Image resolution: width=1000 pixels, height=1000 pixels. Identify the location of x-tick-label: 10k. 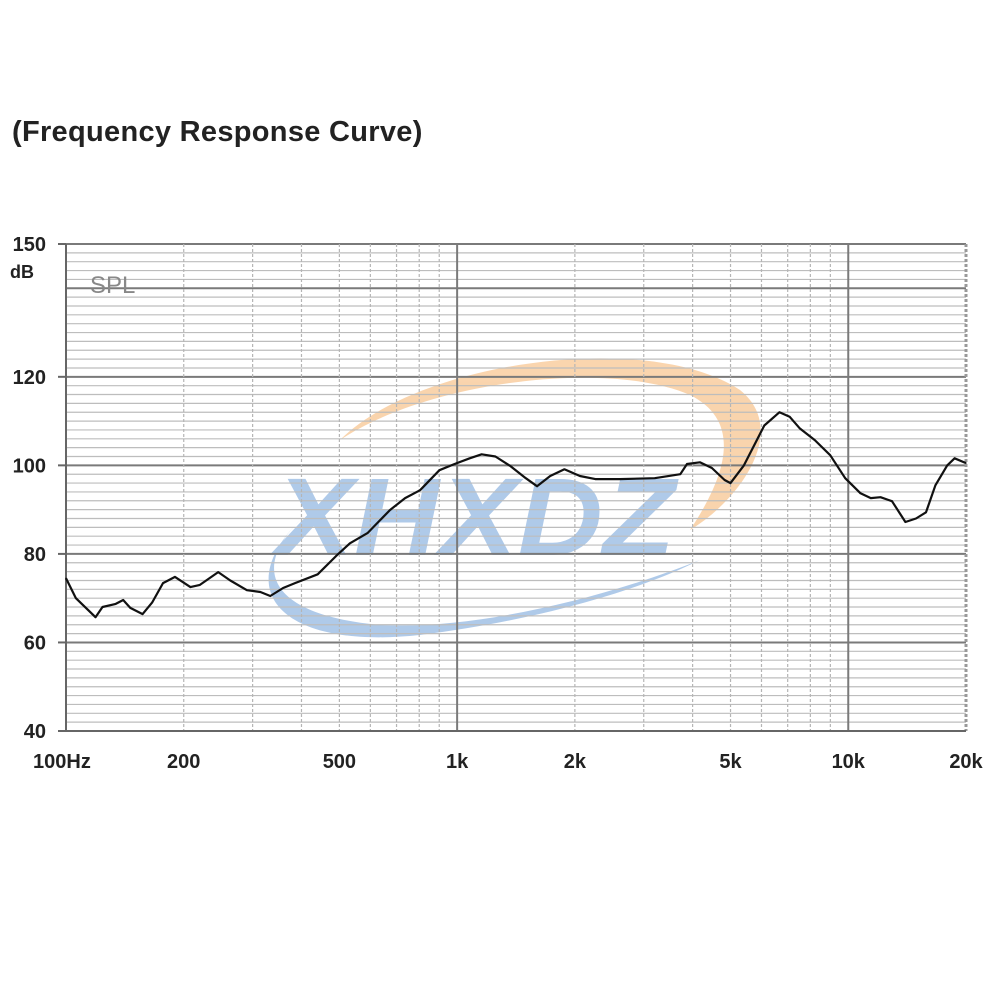
(849, 762).